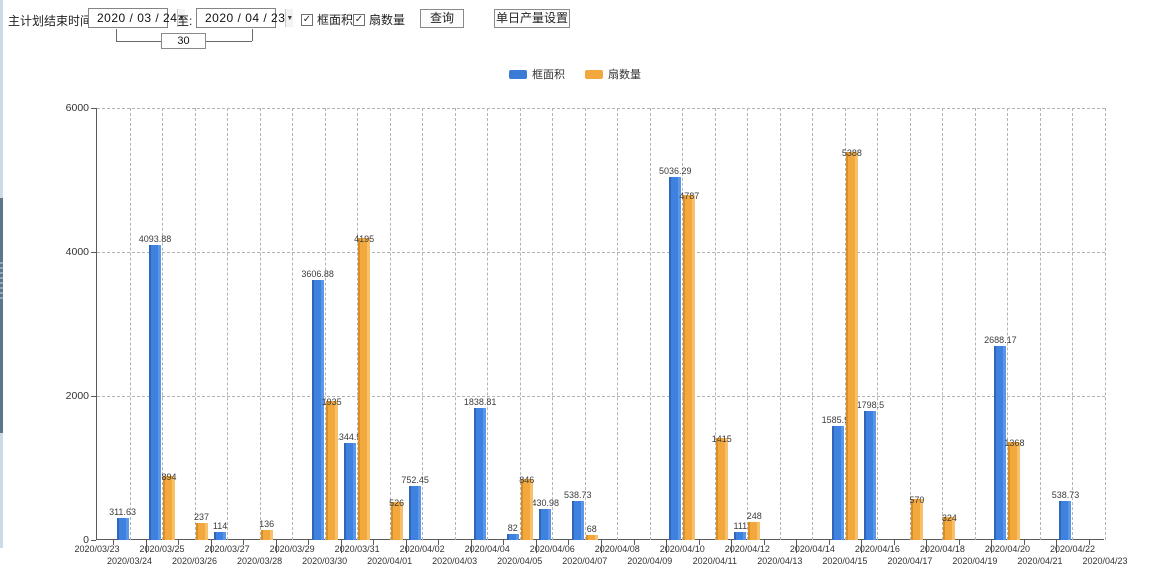  Describe the element at coordinates (585, 561) in the screenshot. I see `x-axis-date-label: 2020/04/07` at that location.